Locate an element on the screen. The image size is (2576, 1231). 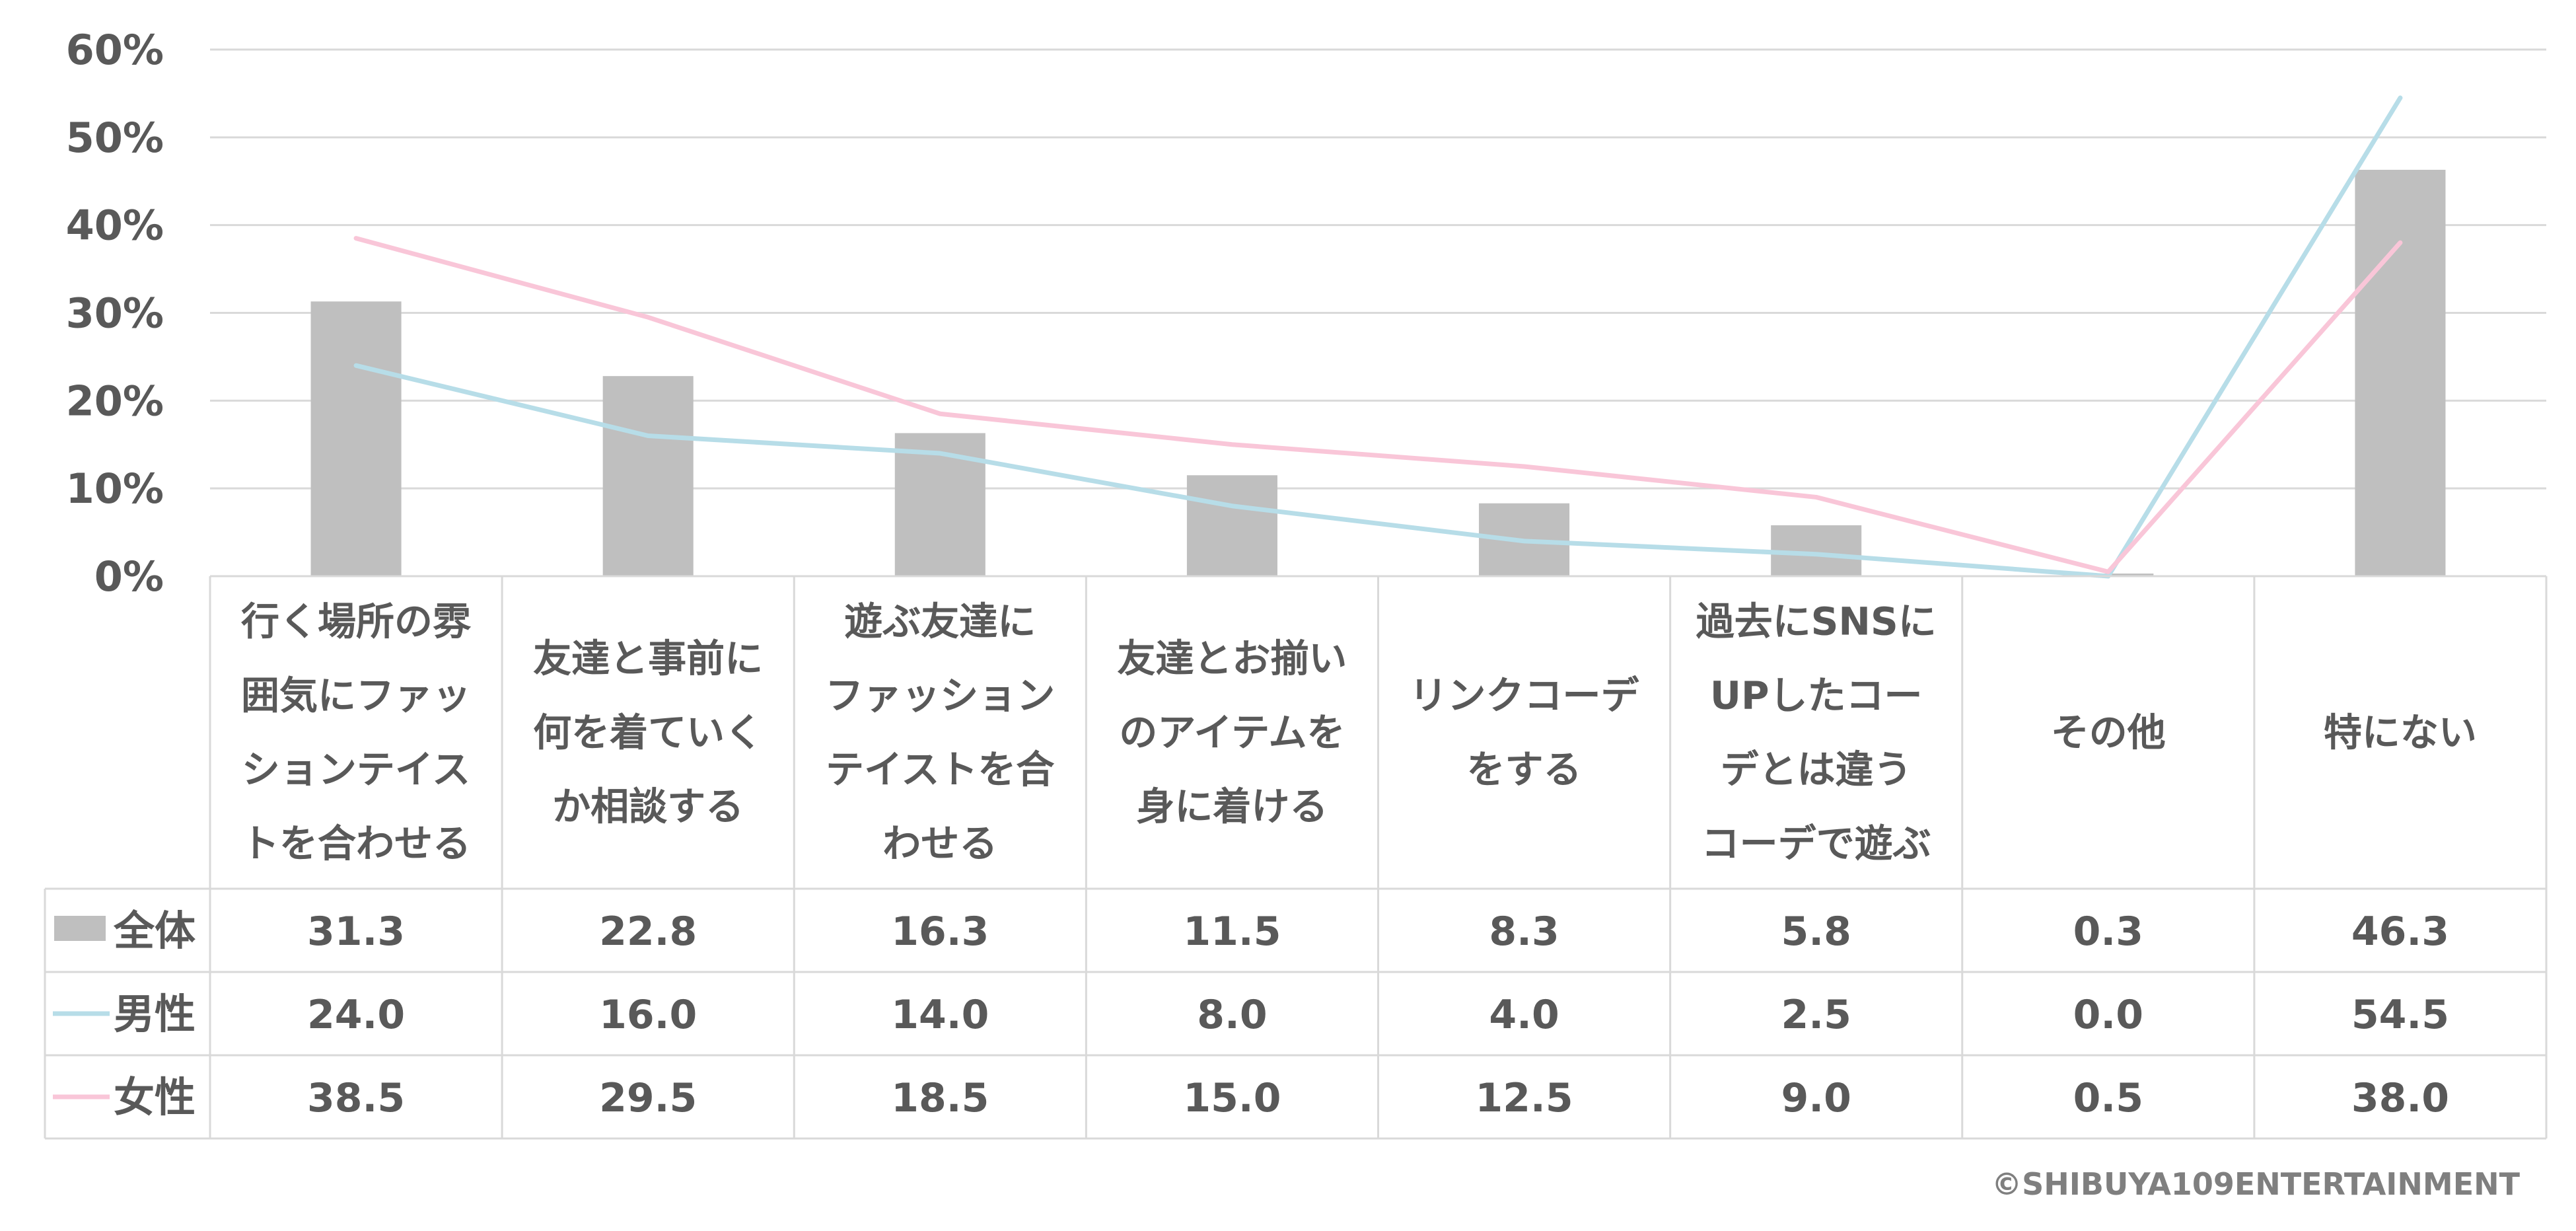
category-label-line: 遊ぶ友達に is located at coordinates (940, 621).